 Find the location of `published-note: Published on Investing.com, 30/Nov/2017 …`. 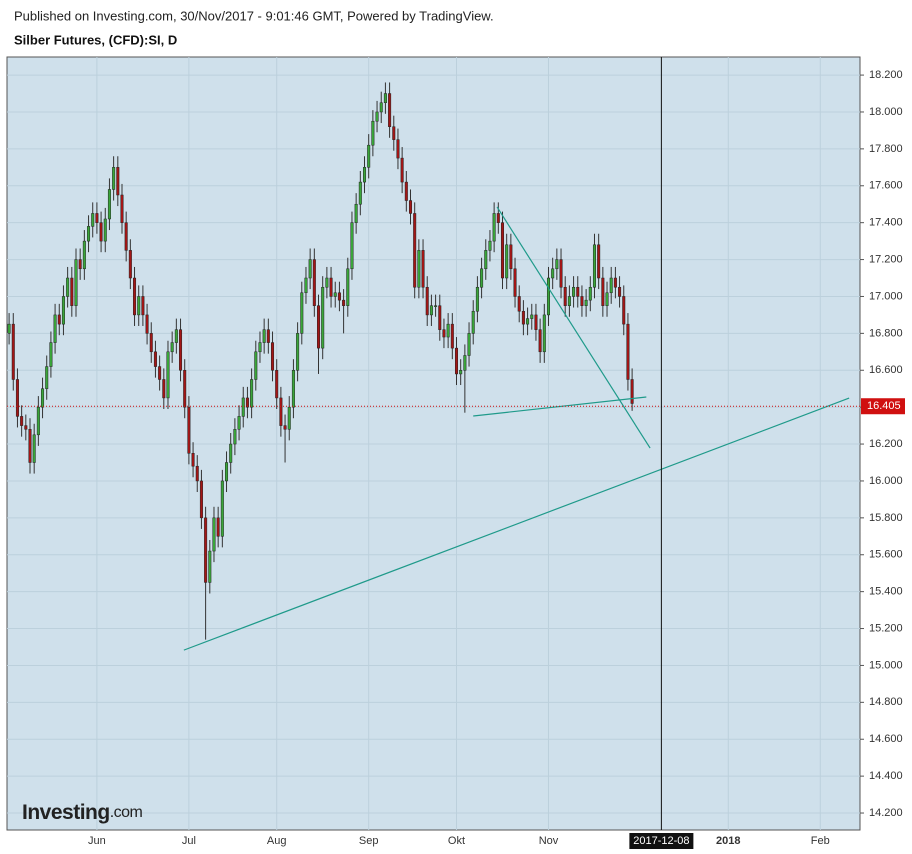

published-note: Published on Investing.com, 30/Nov/2017 … is located at coordinates (254, 15).